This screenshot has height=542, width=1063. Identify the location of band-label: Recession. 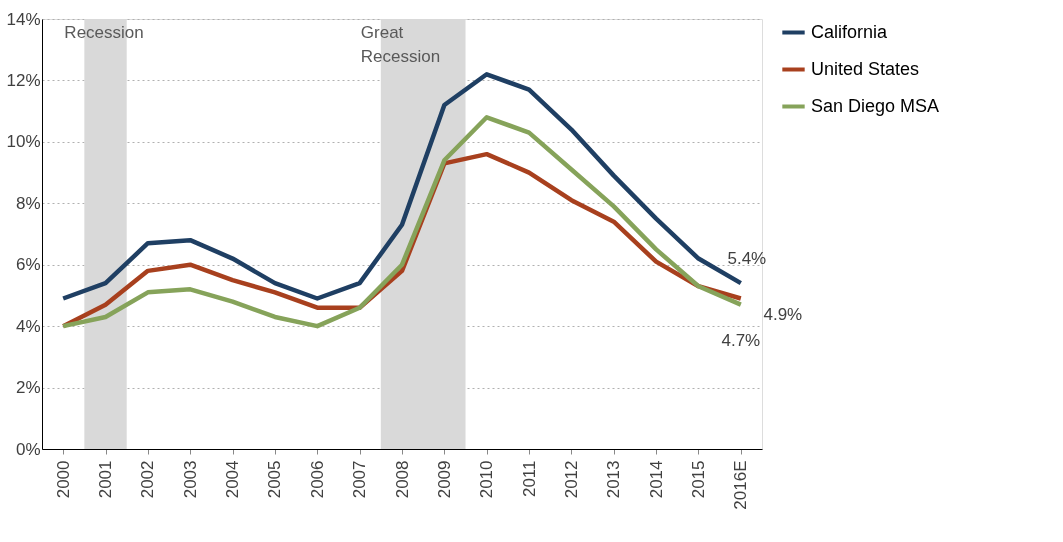
(104, 32).